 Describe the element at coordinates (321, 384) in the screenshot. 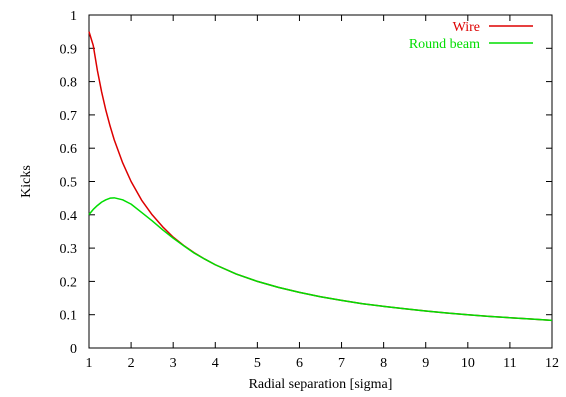

I see `x-axis-label: Radial separation [sigma]` at that location.